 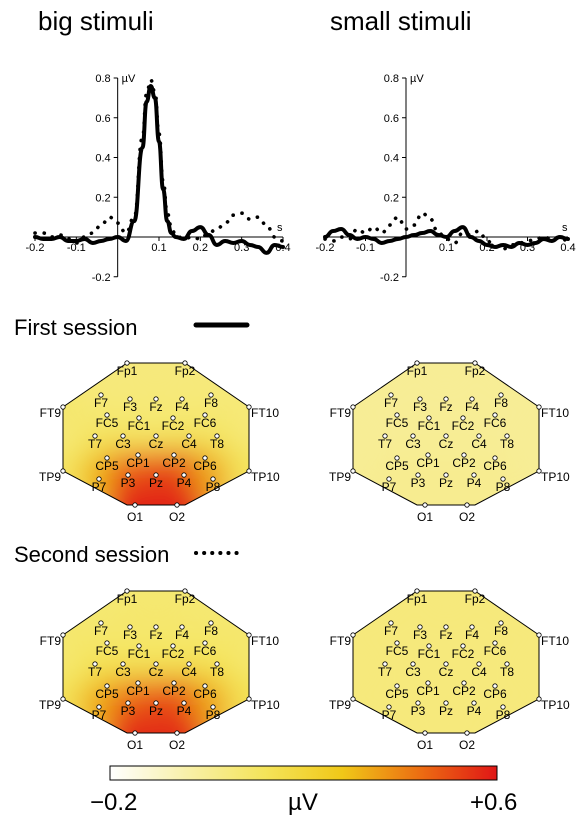 What do you see at coordinates (475, 375) in the screenshot?
I see `potential-blob` at bounding box center [475, 375].